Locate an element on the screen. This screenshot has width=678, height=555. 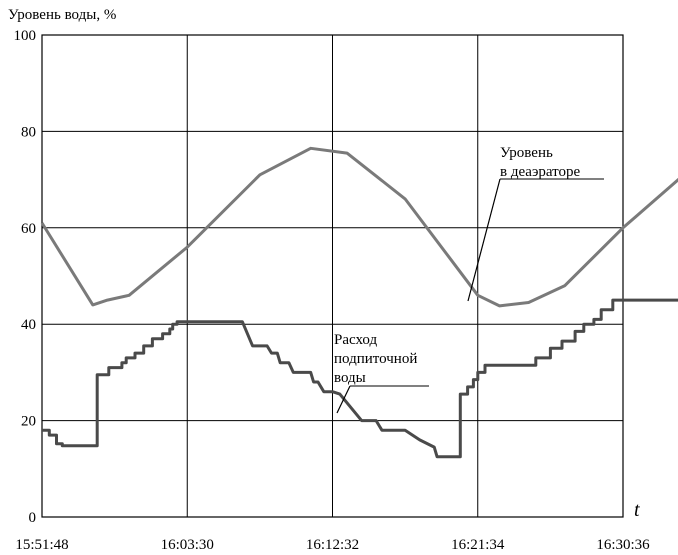
annotation-flow-line-2: подпиточной is located at coordinates (375, 359).